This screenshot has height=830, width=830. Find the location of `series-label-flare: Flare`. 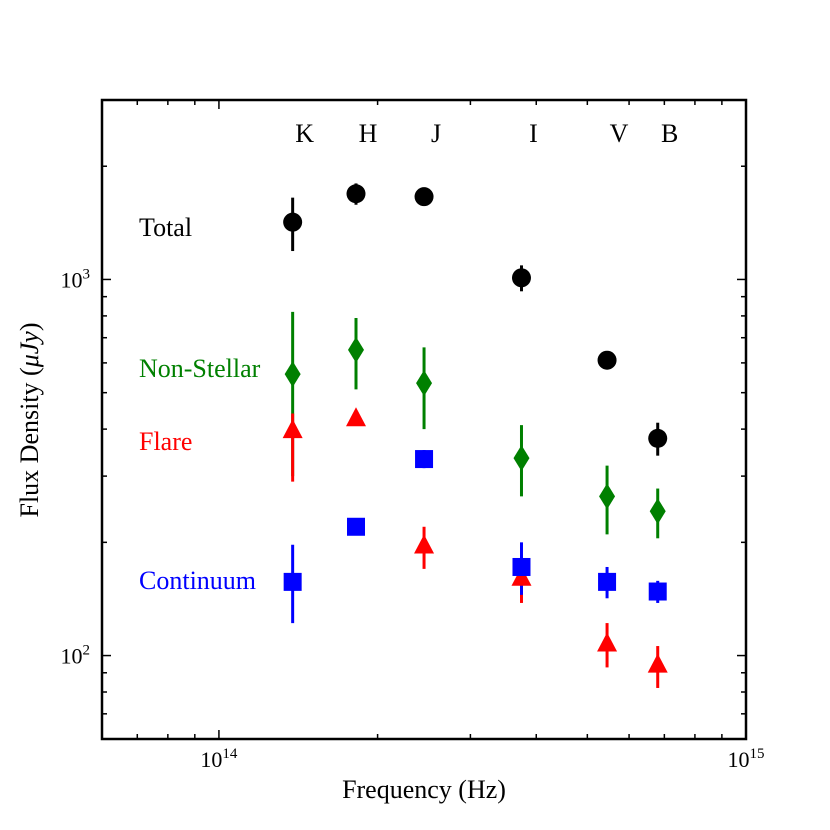

series-label-flare: Flare is located at coordinates (165, 441).